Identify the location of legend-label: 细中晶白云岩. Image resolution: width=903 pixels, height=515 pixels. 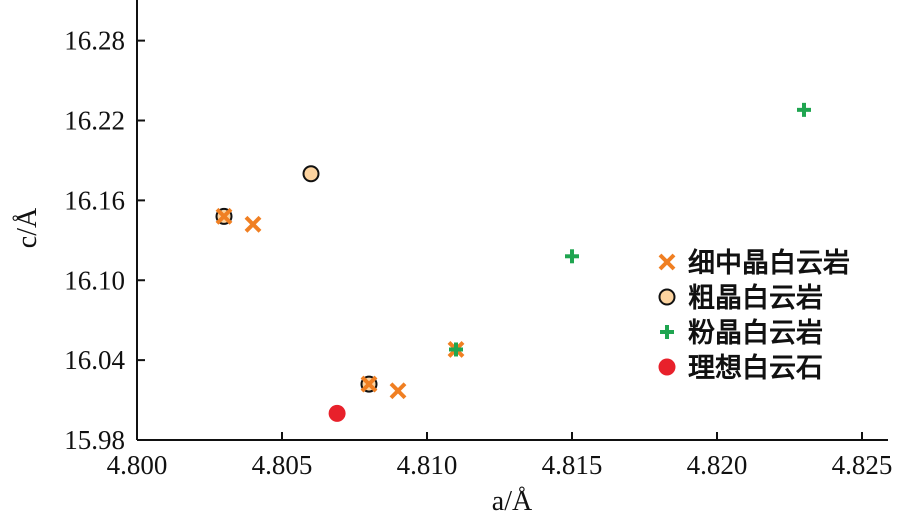
(769, 263).